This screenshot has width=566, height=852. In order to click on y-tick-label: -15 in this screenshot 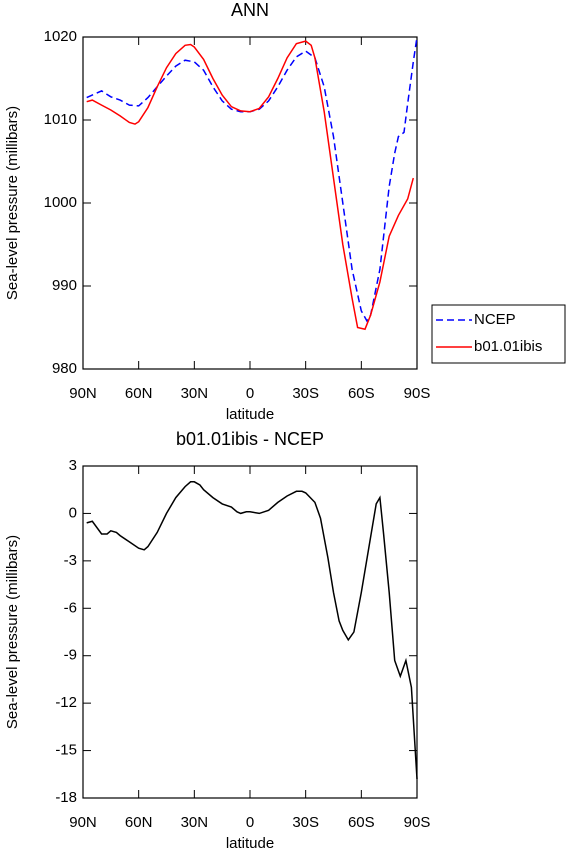, I will do `click(66, 750)`.